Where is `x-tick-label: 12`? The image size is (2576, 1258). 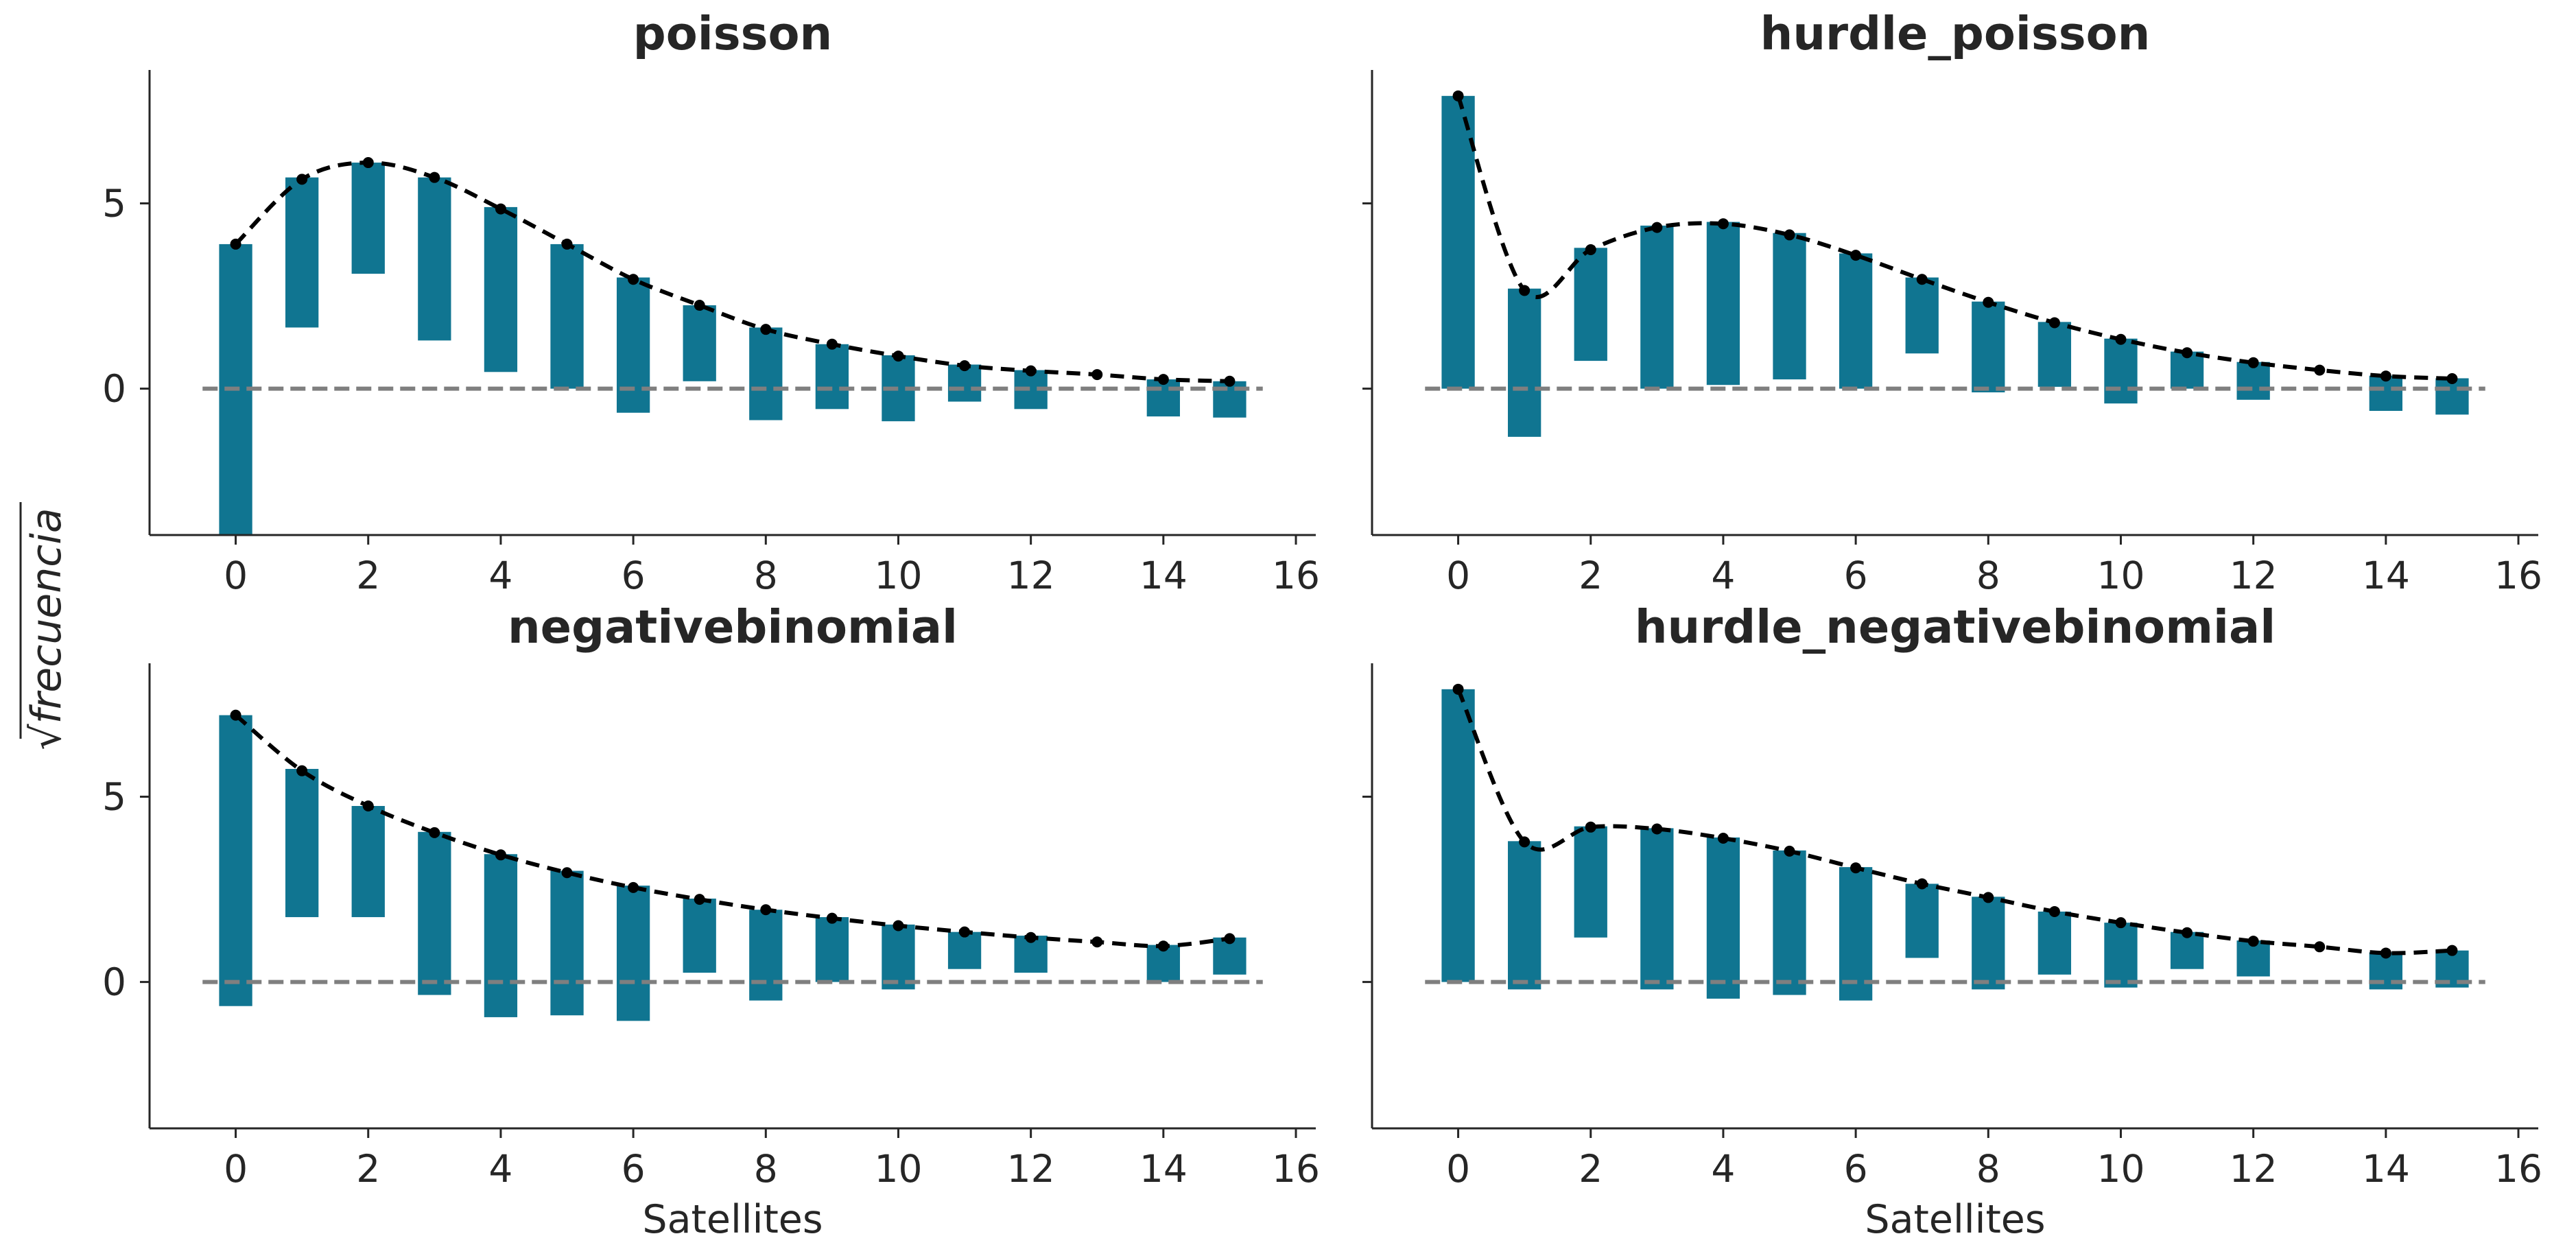
x-tick-label: 12 is located at coordinates (2254, 1169).